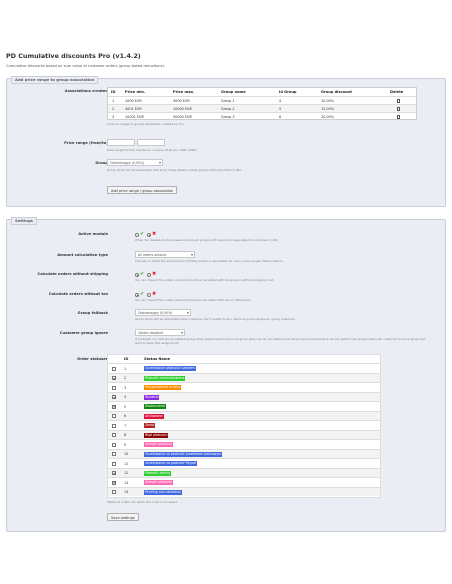 This screenshot has width=452, height=584. What do you see at coordinates (137, 275) in the screenshot?
I see `without-shipping-yes-radio` at bounding box center [137, 275].